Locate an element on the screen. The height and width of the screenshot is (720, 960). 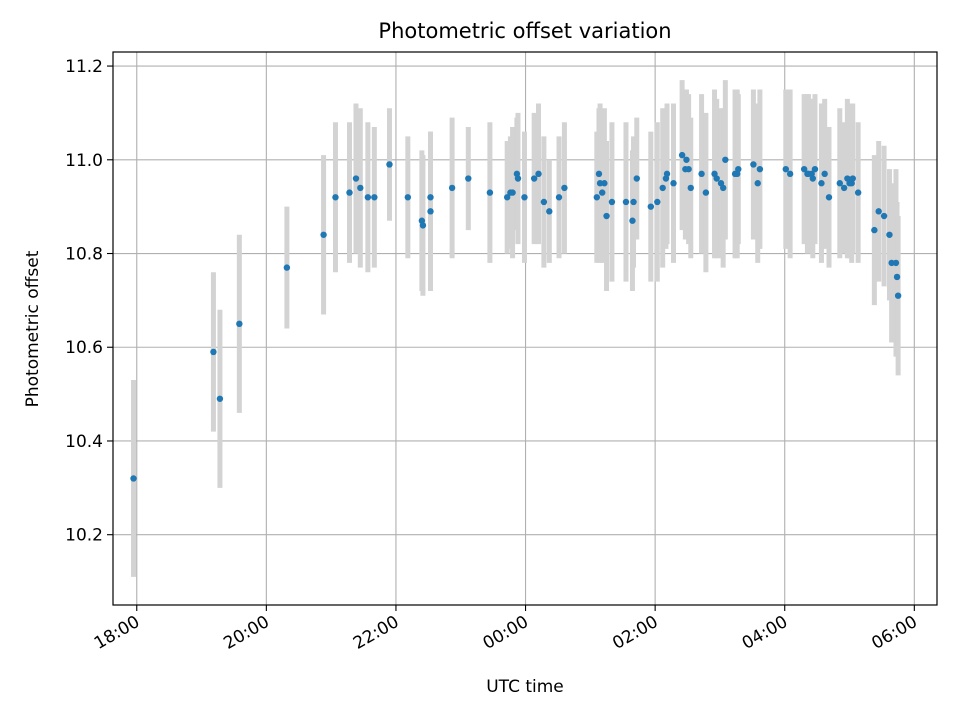
y-tick-label: 10.4 is located at coordinates (84, 442).